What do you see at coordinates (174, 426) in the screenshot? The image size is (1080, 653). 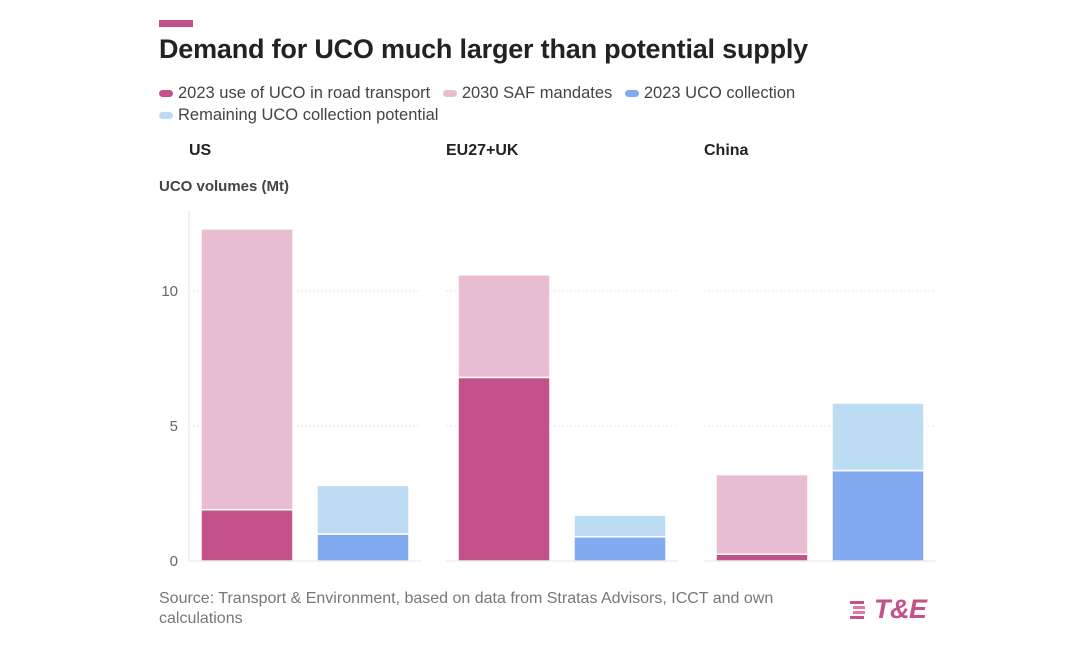 I see `y-tick-label: 5` at bounding box center [174, 426].